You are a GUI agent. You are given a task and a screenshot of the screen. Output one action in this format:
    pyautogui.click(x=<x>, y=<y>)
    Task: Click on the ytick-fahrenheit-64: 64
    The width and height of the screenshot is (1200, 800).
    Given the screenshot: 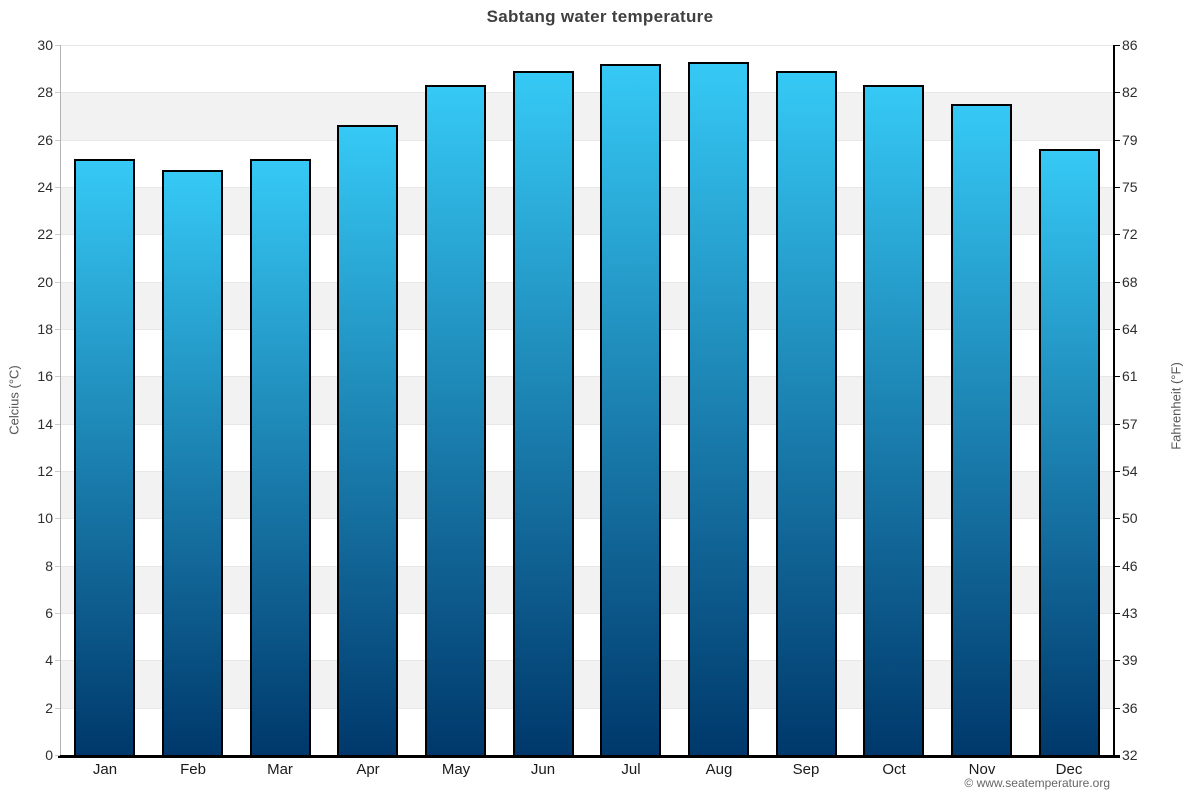 What is the action you would take?
    pyautogui.click(x=1130, y=329)
    